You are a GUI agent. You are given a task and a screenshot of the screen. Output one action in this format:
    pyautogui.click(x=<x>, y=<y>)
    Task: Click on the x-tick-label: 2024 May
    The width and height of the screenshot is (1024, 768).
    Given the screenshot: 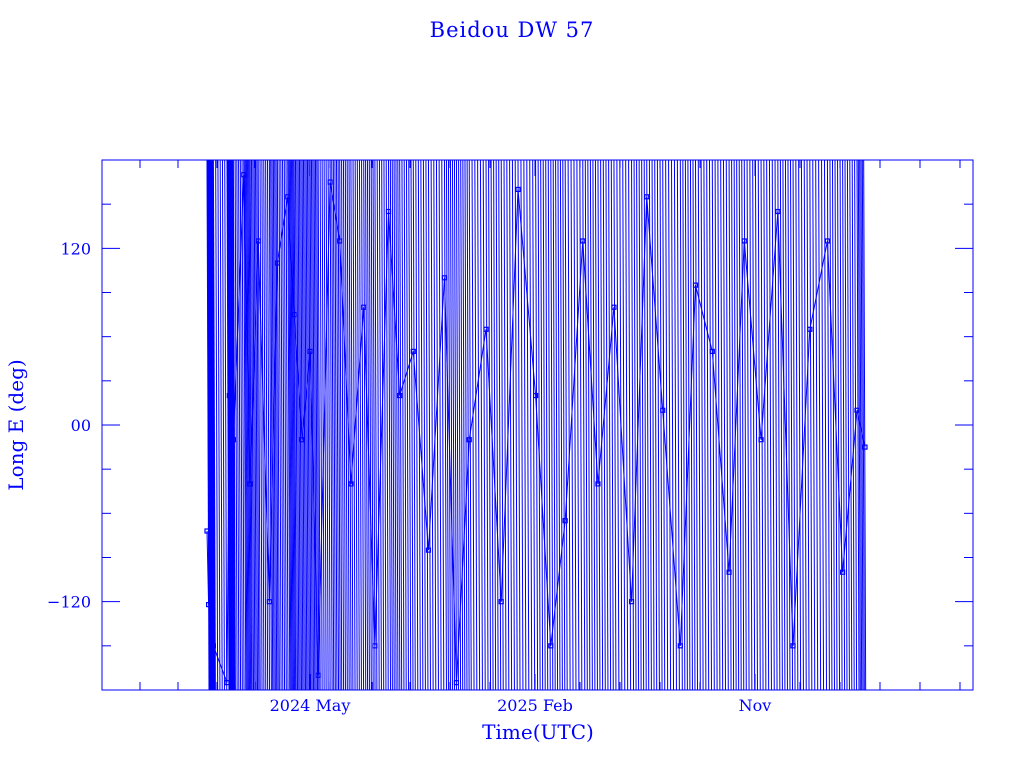 What is the action you would take?
    pyautogui.click(x=310, y=705)
    